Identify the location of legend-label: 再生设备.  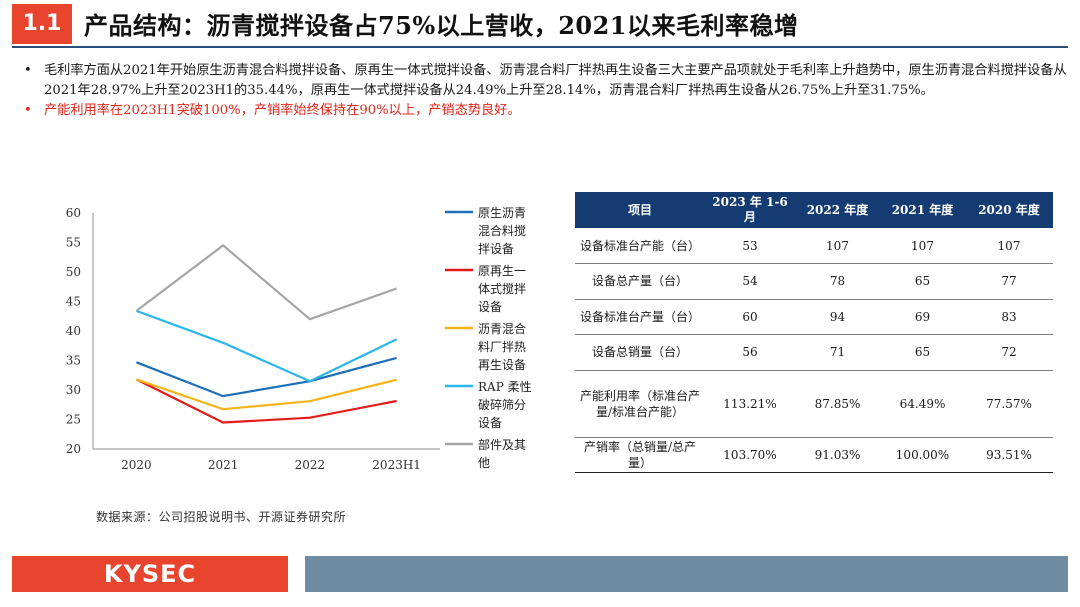
(502, 365).